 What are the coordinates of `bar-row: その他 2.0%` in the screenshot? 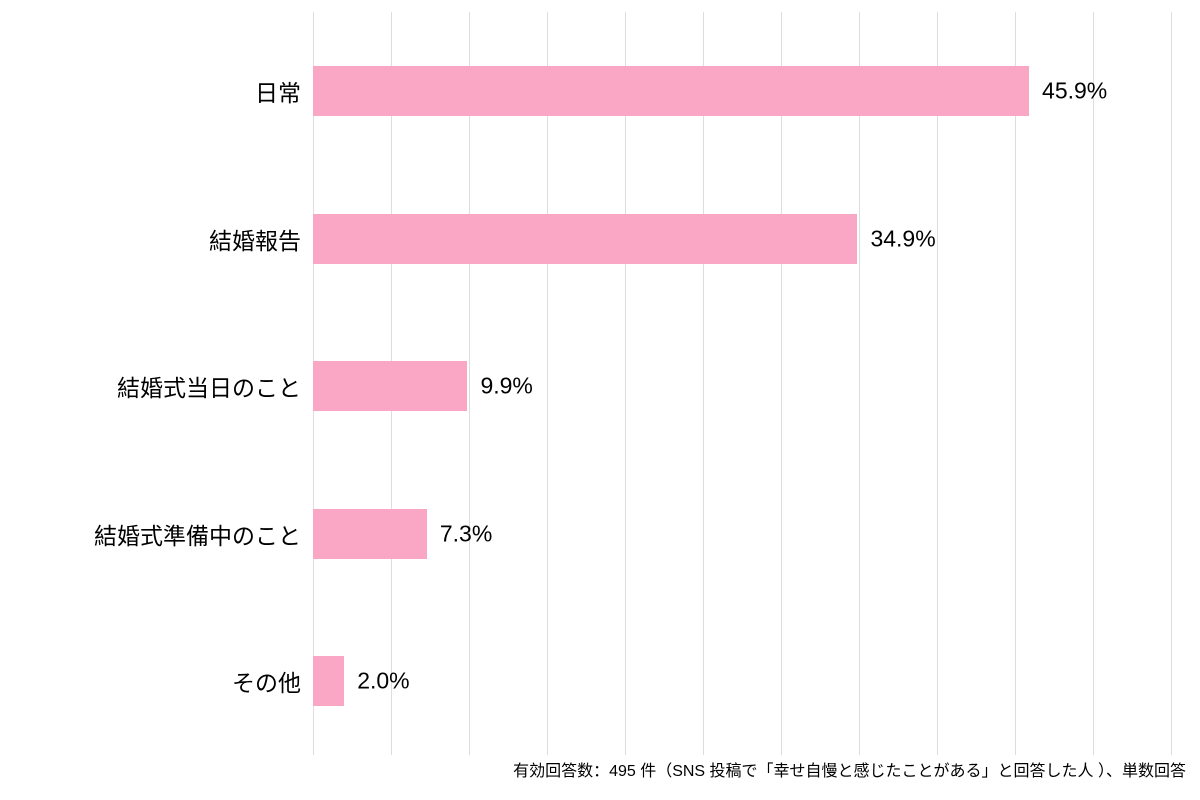 It's located at (701, 681).